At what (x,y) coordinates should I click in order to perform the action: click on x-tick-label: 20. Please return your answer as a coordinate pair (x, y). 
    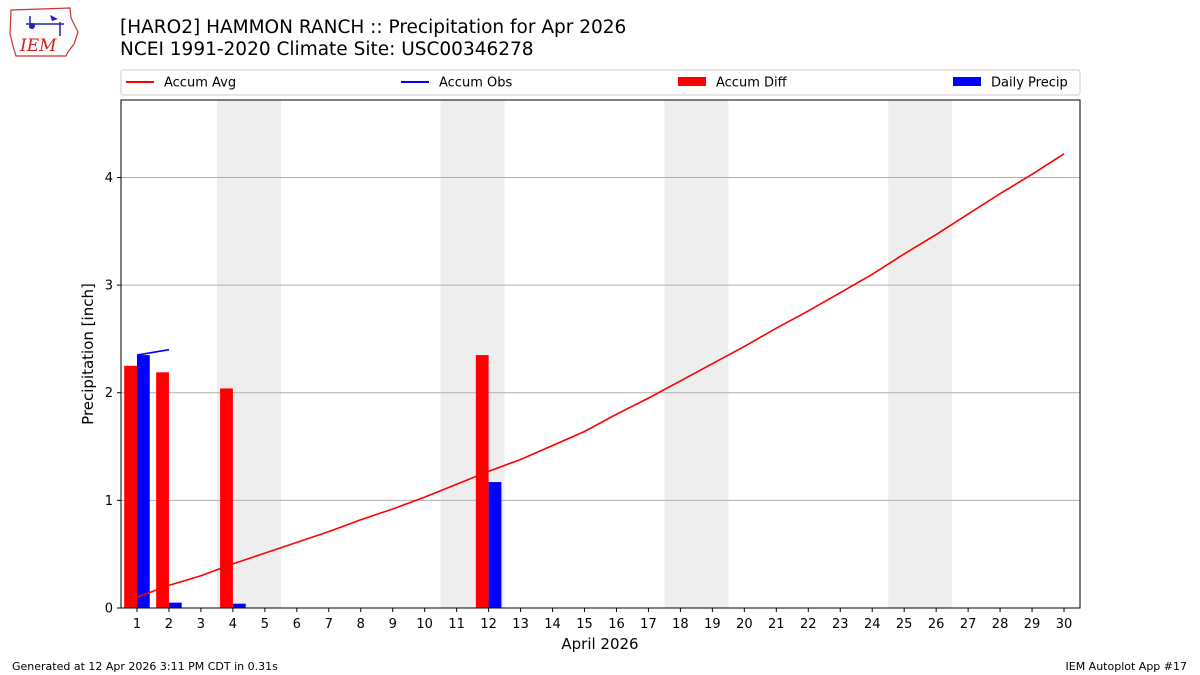
    Looking at the image, I should click on (744, 624).